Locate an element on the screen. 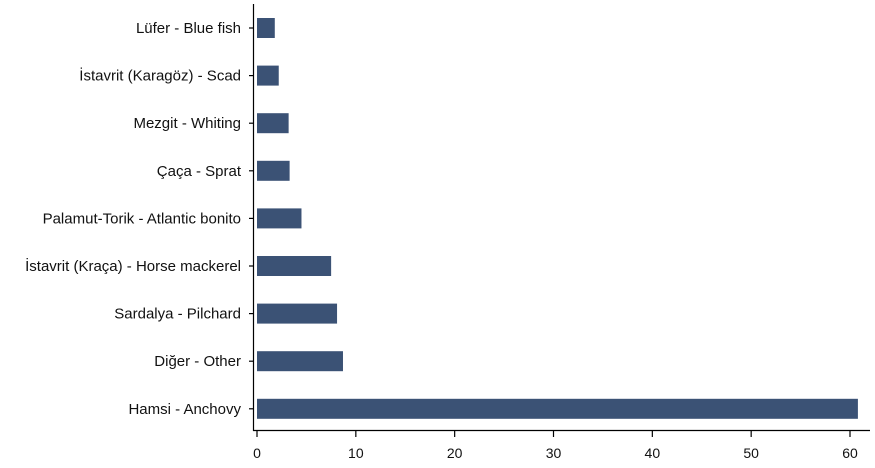 Image resolution: width=875 pixels, height=468 pixels. category-label: Diğer - Other is located at coordinates (197, 361).